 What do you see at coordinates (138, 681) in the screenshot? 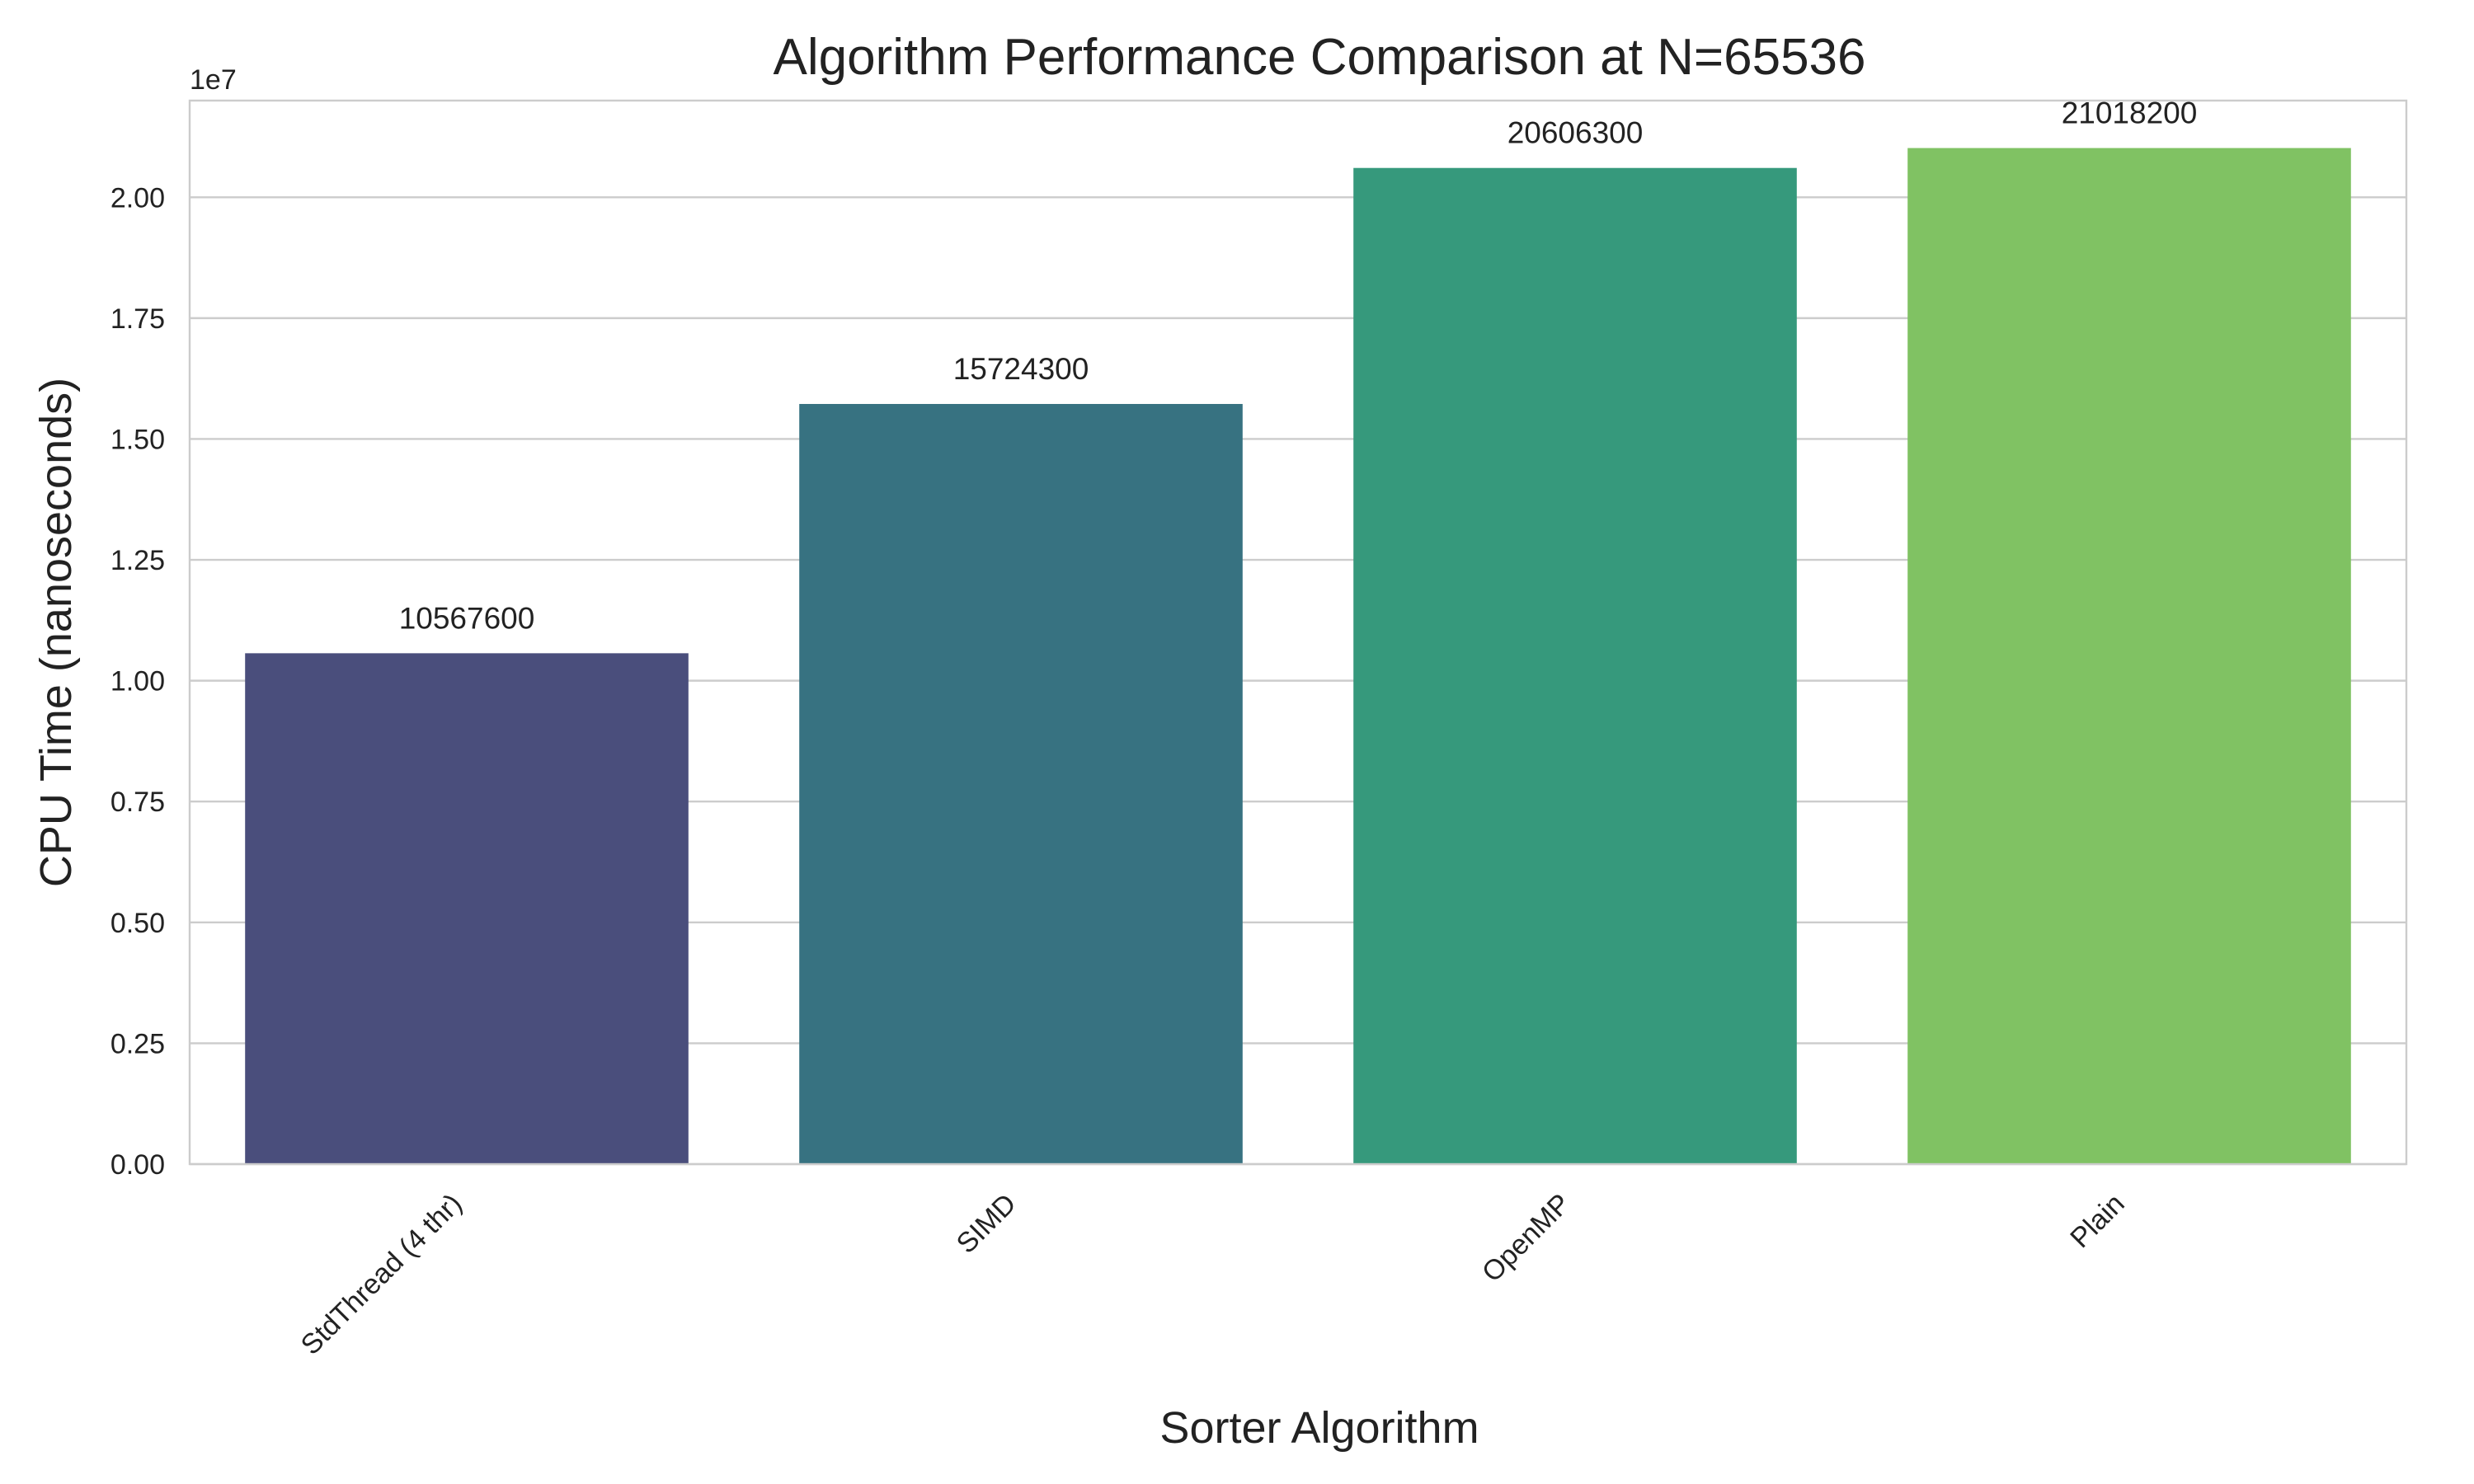
I see `y-tick-label: 1.00` at bounding box center [138, 681].